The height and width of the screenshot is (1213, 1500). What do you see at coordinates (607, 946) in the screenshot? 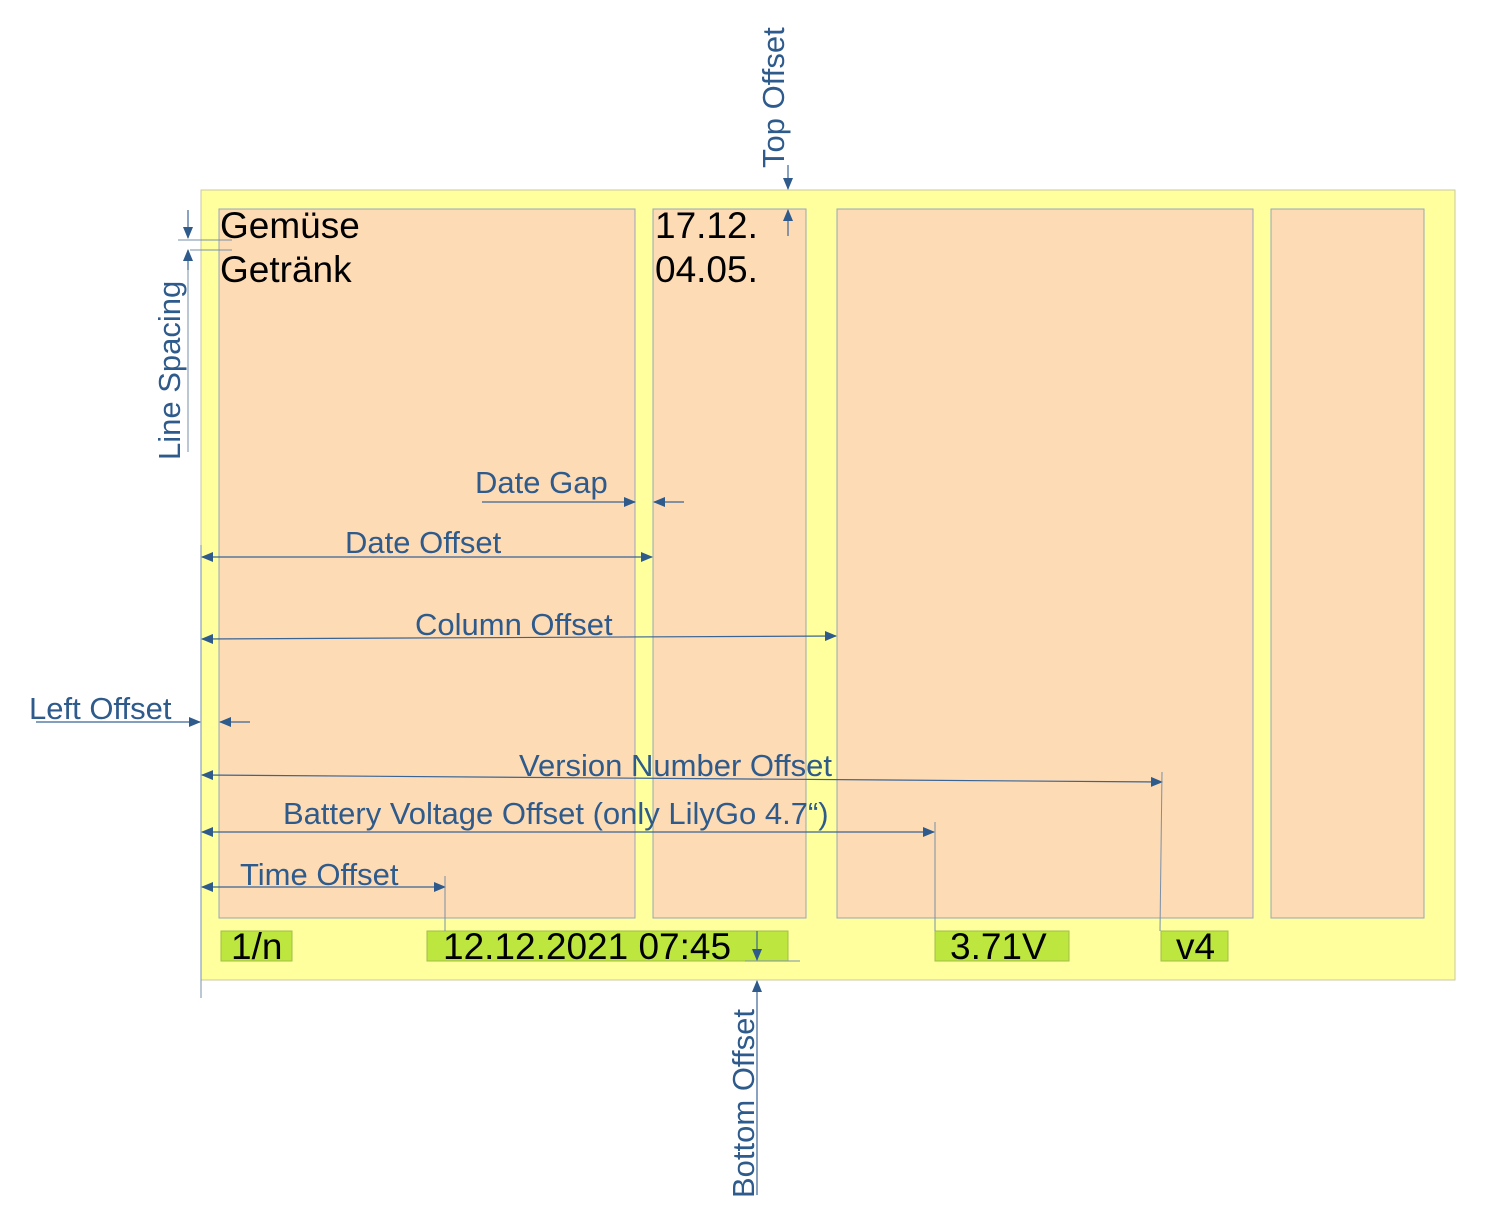
I see `datetime-box` at bounding box center [607, 946].